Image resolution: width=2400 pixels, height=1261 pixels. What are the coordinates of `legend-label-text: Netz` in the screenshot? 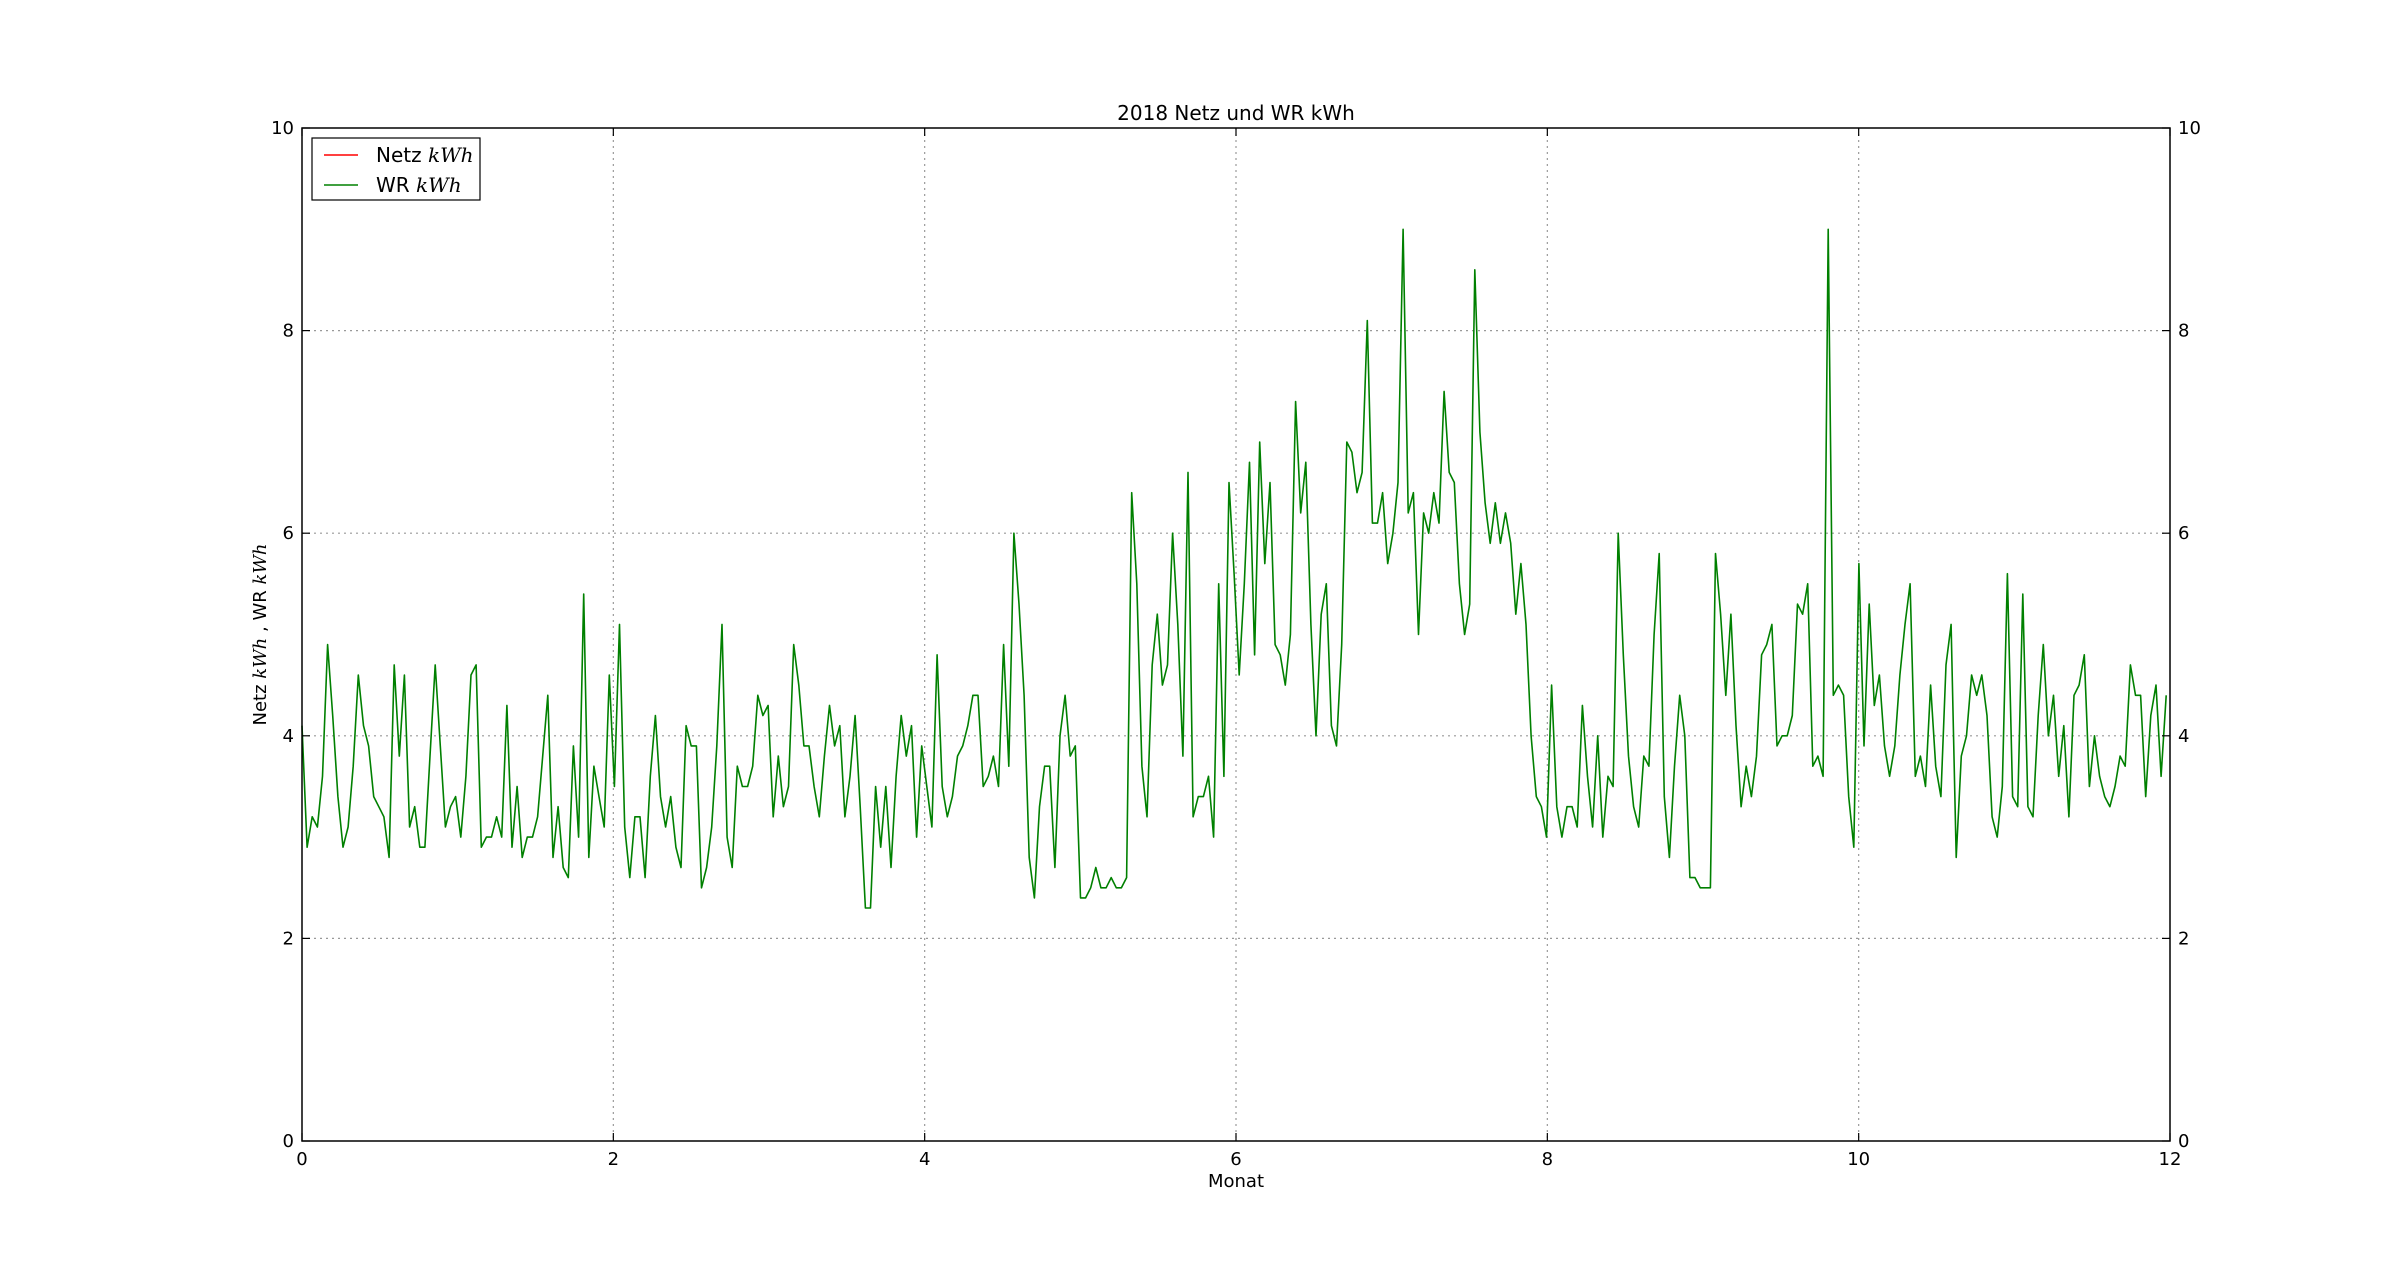 It's located at (402, 155).